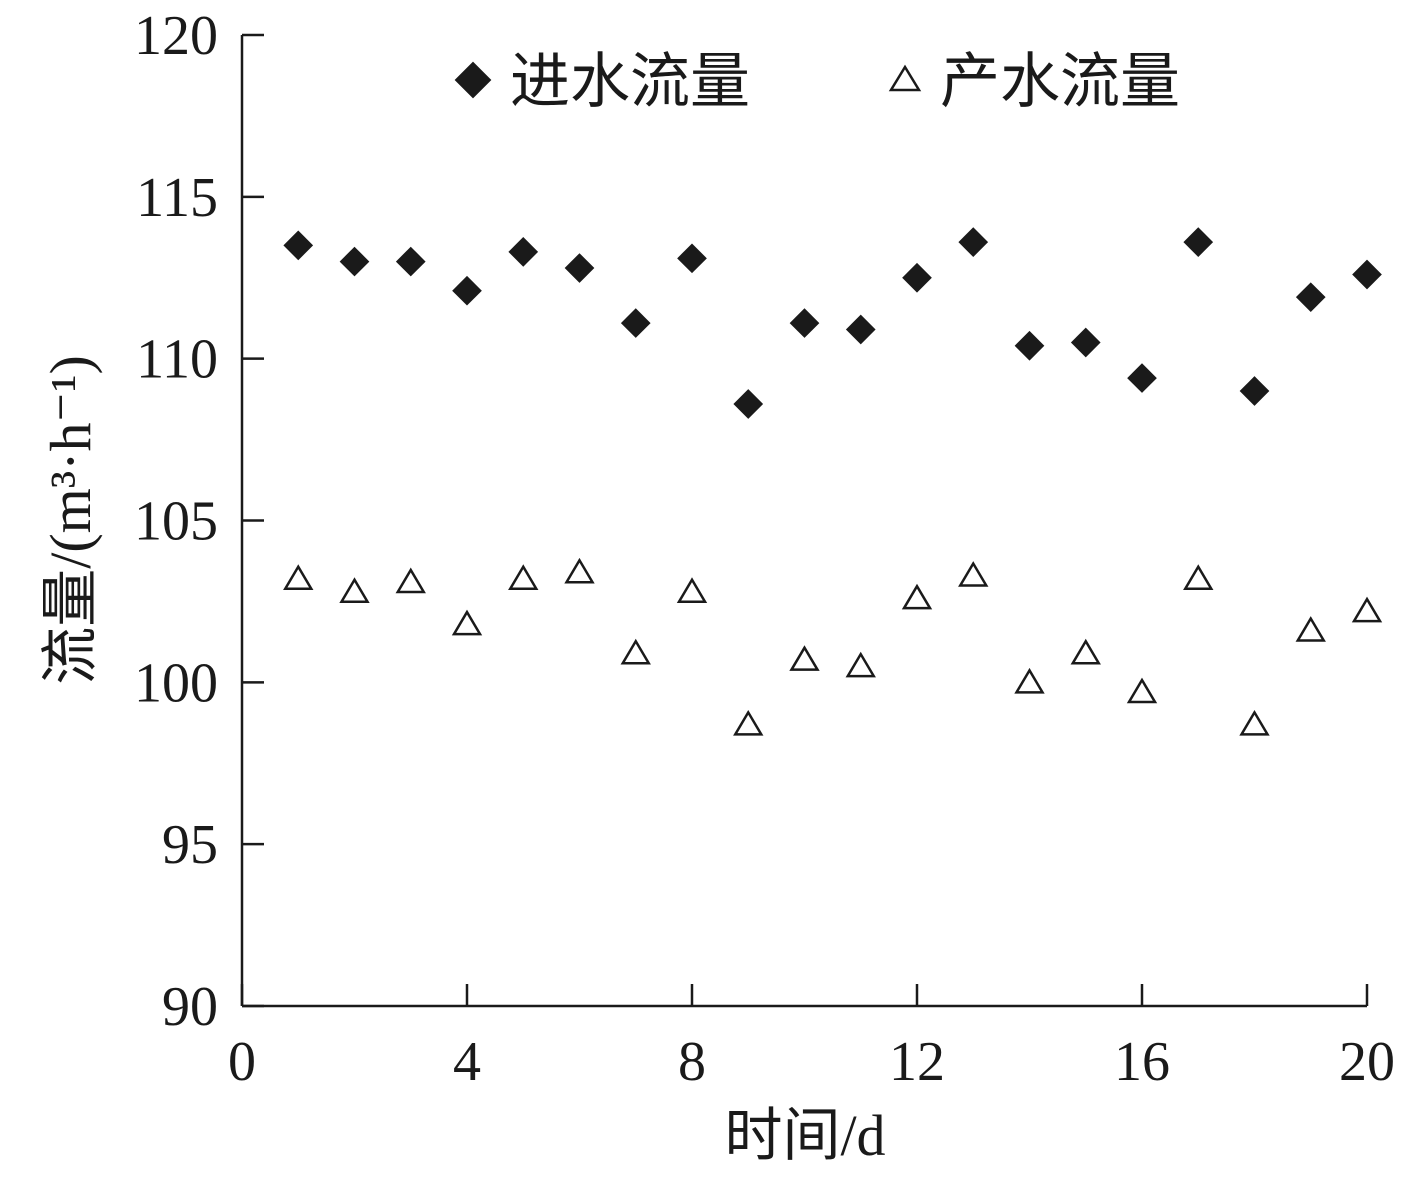  I want to click on legend-label-outflow: 产水流量, so click(1060, 82).